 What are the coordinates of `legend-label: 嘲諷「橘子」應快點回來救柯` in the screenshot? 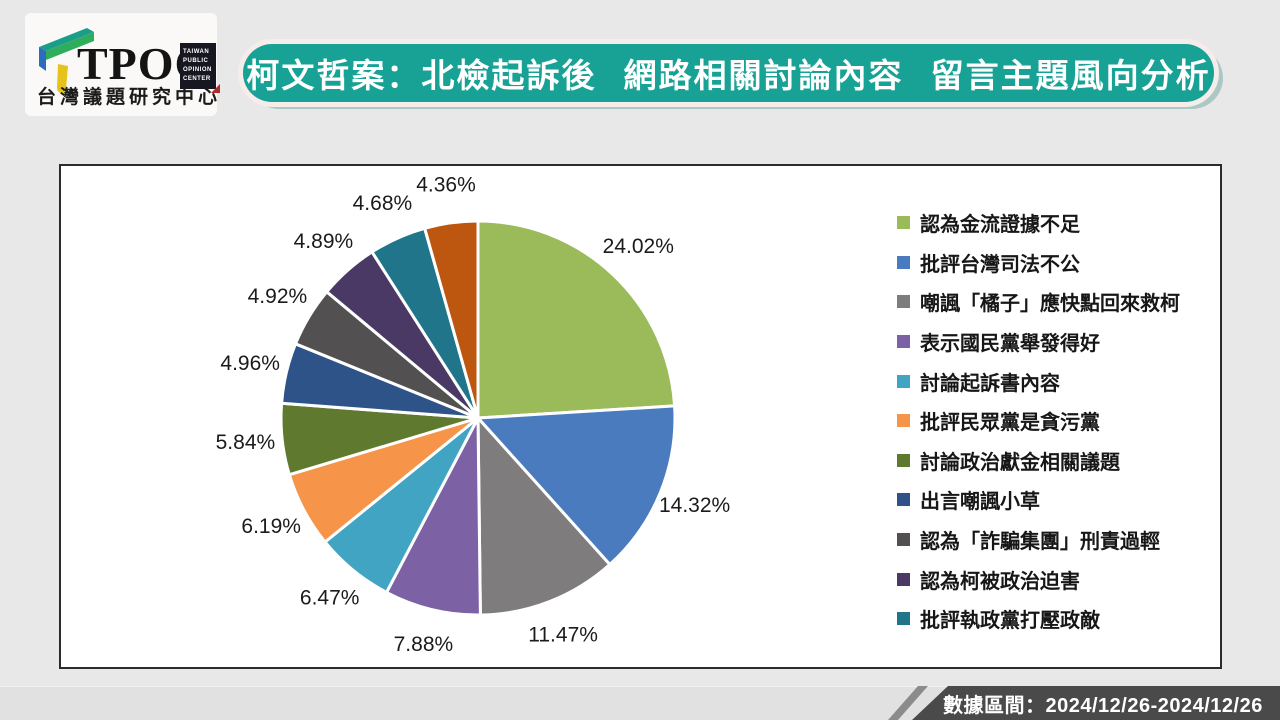 It's located at (1050, 304).